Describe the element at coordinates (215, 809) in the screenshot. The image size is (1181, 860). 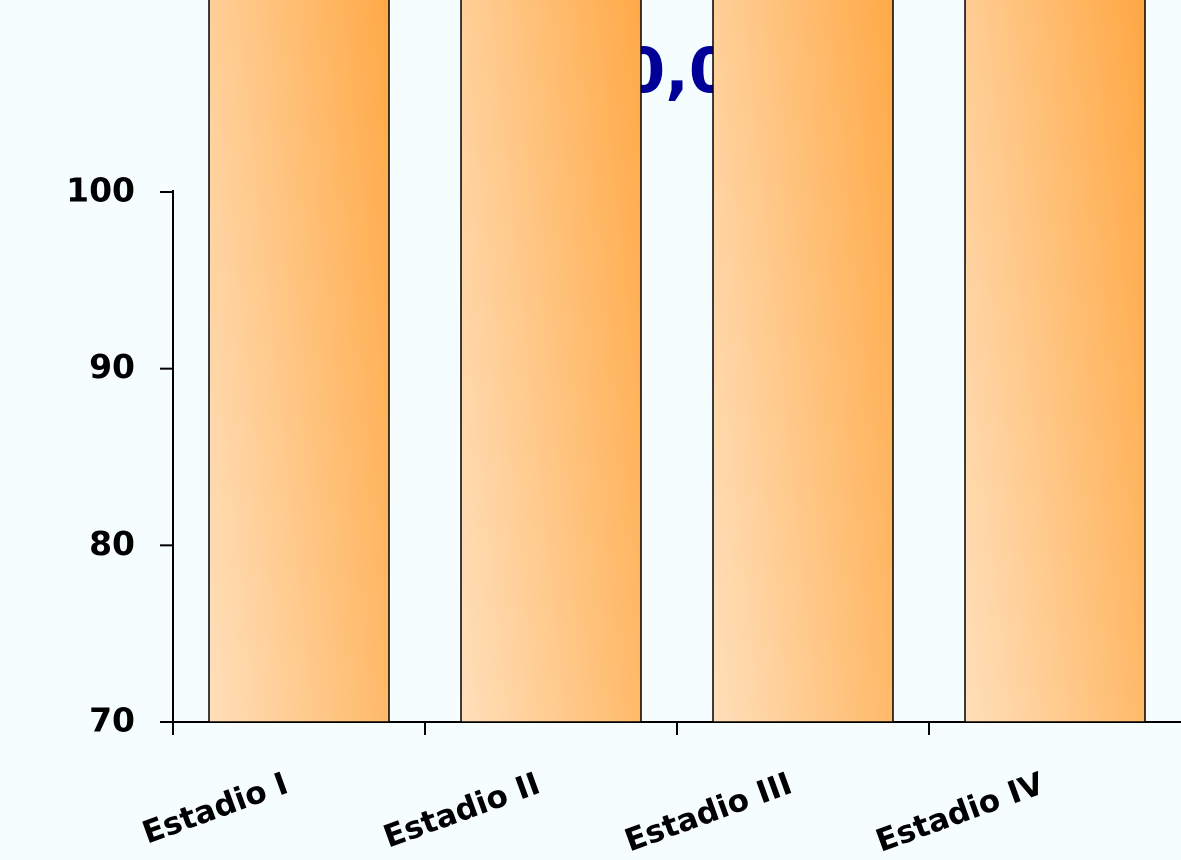
I see `x-tick-label: Estadio I` at that location.